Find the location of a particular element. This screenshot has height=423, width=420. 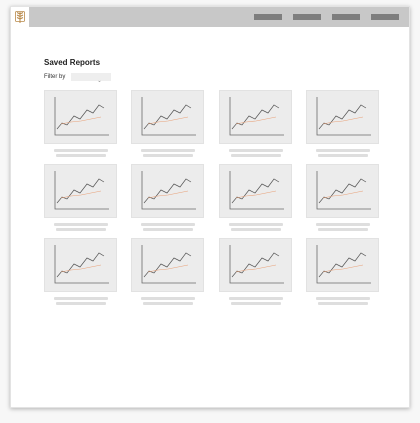

logo is located at coordinates (20, 17).